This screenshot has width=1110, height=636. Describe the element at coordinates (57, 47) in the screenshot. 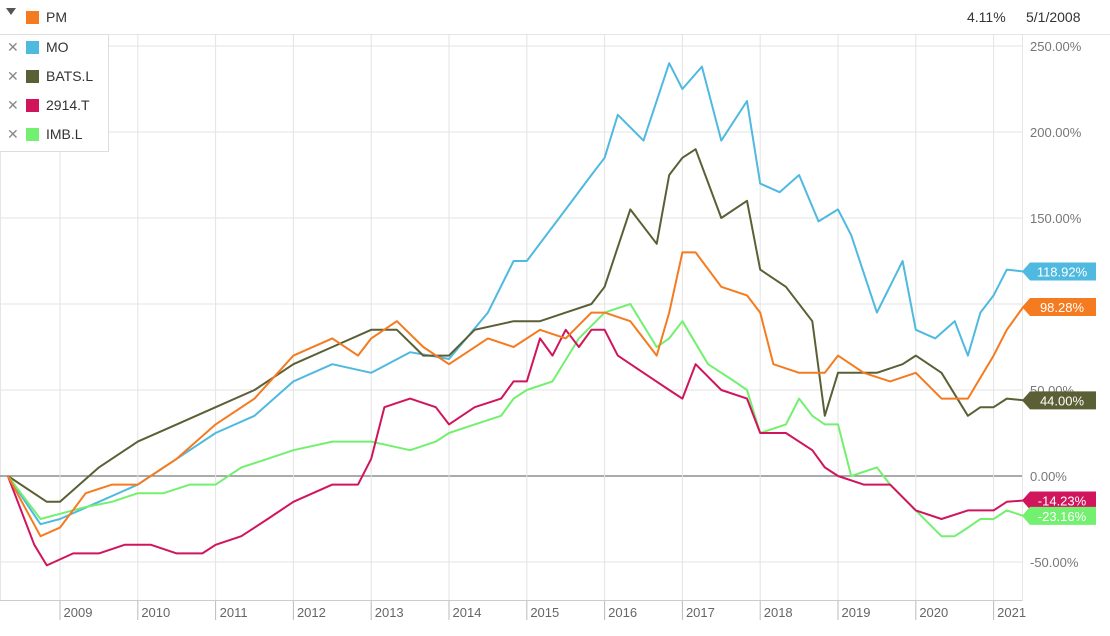

I see `legend-label: MO` at that location.